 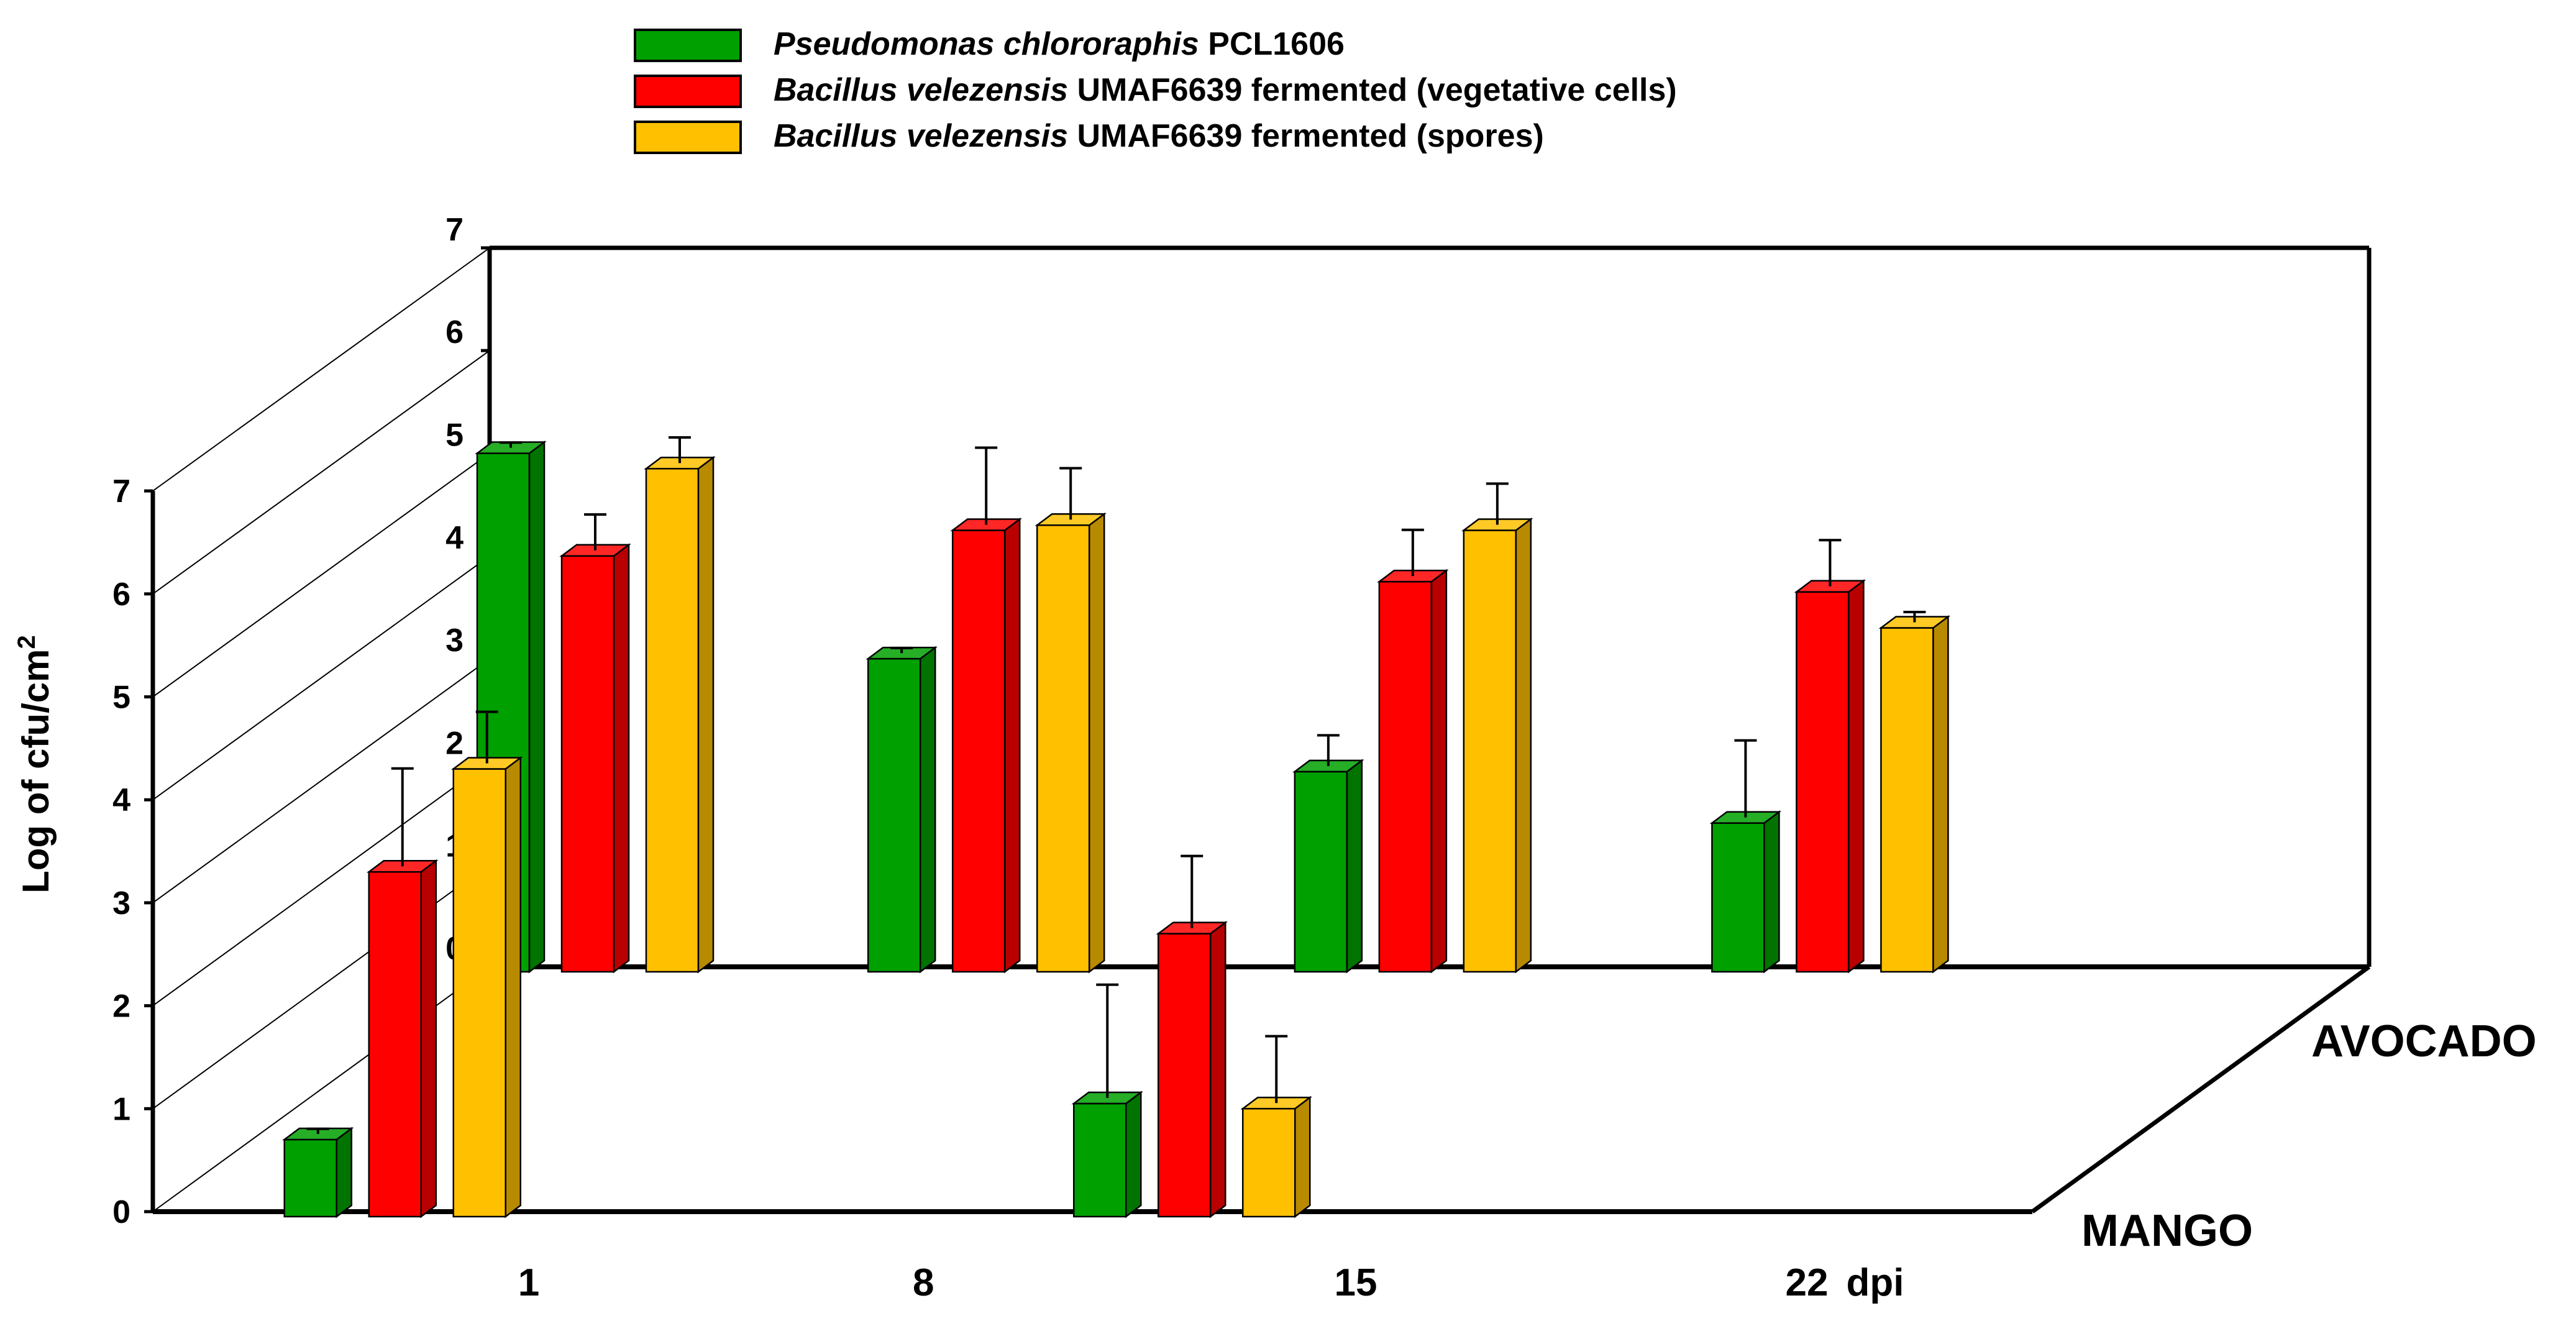 What do you see at coordinates (454, 743) in the screenshot?
I see `back-y-tick-label: 2` at bounding box center [454, 743].